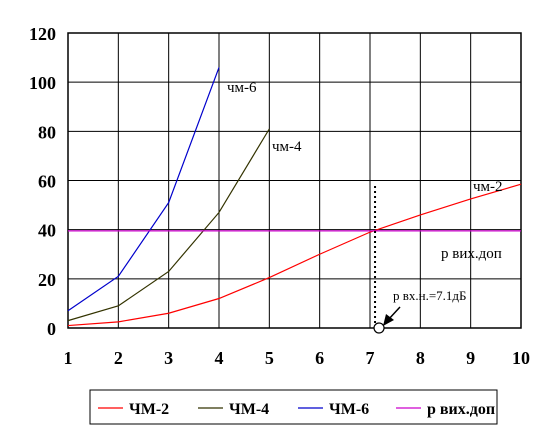 The image size is (549, 436). What do you see at coordinates (42, 83) in the screenshot?
I see `y-tick-label: 100` at bounding box center [42, 83].